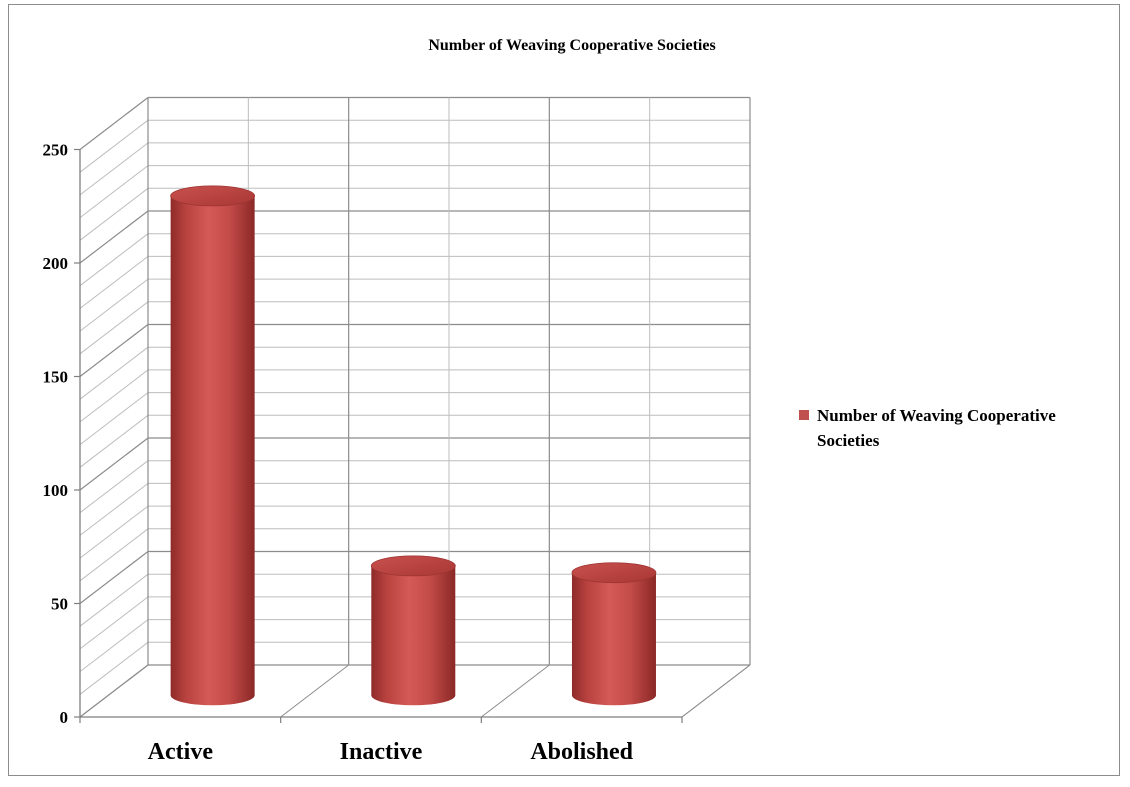 Image resolution: width=1130 pixels, height=787 pixels. I want to click on bar-inactive, so click(413, 630).